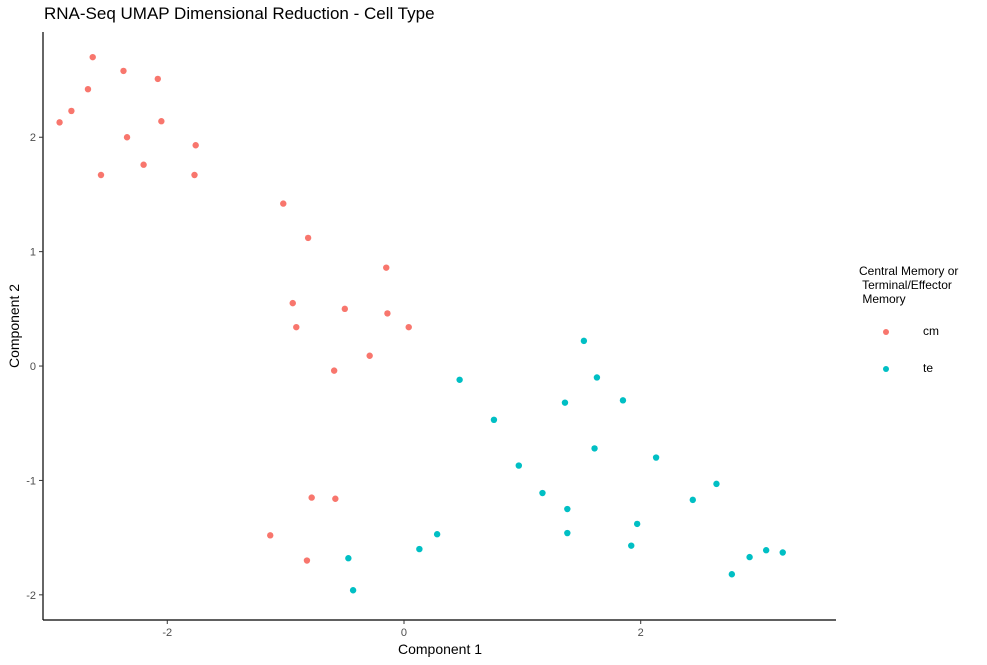  I want to click on x-axis-title: Component 1, so click(440, 649).